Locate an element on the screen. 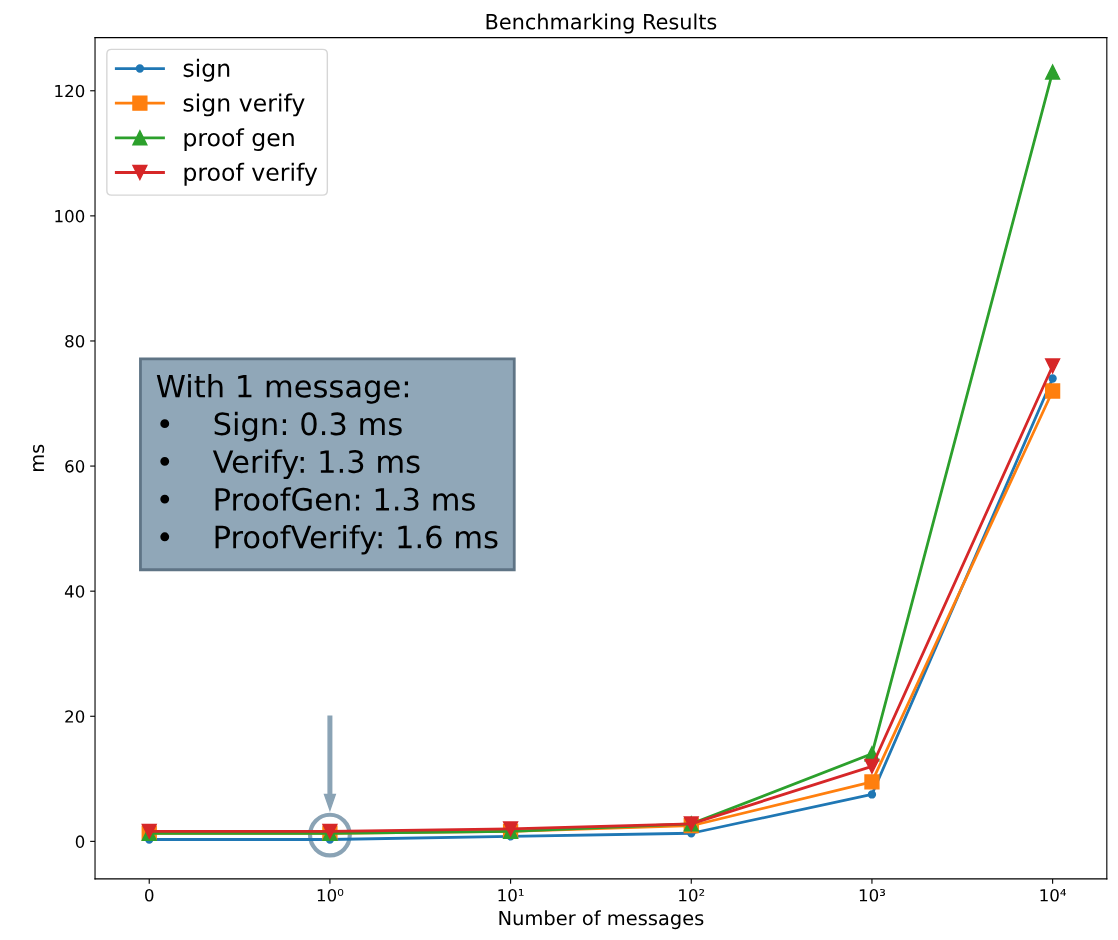 Image resolution: width=1118 pixels, height=940 pixels. y-tick-label: 20 is located at coordinates (75, 716).